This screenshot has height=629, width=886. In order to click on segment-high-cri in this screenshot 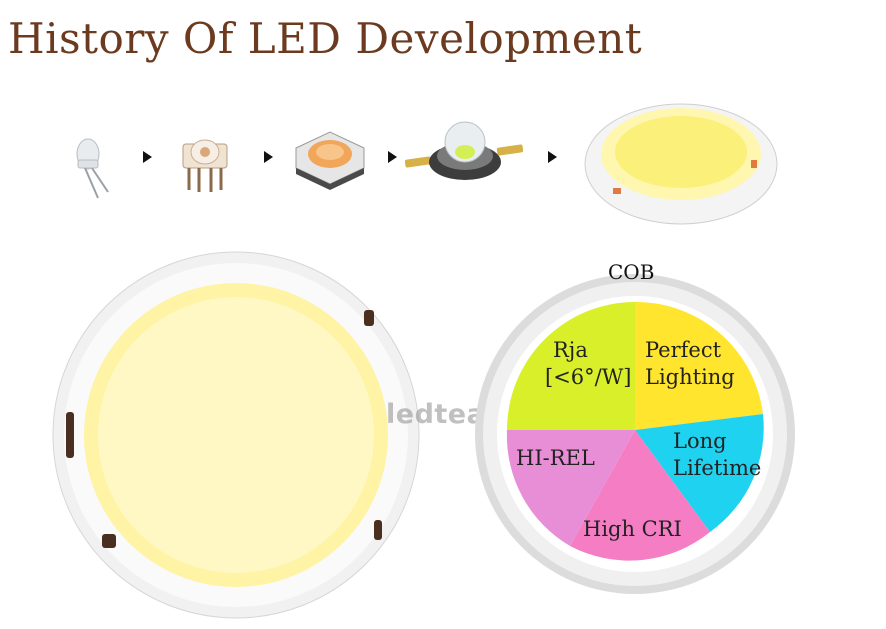, I will do `click(640, 495)`.